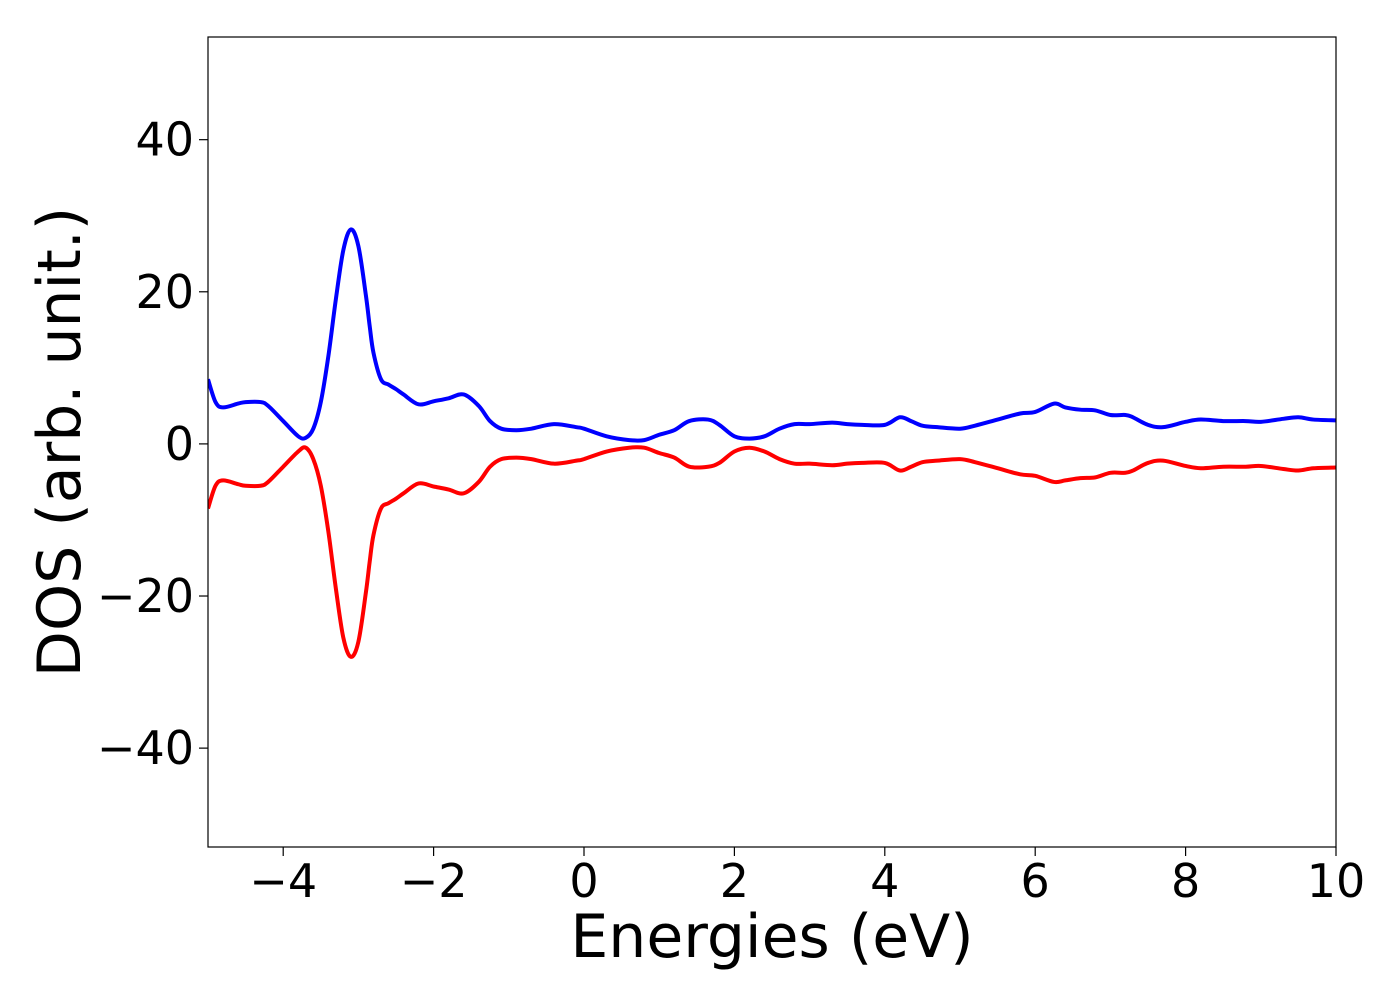  What do you see at coordinates (884, 881) in the screenshot?
I see `x-tick-label: 4` at bounding box center [884, 881].